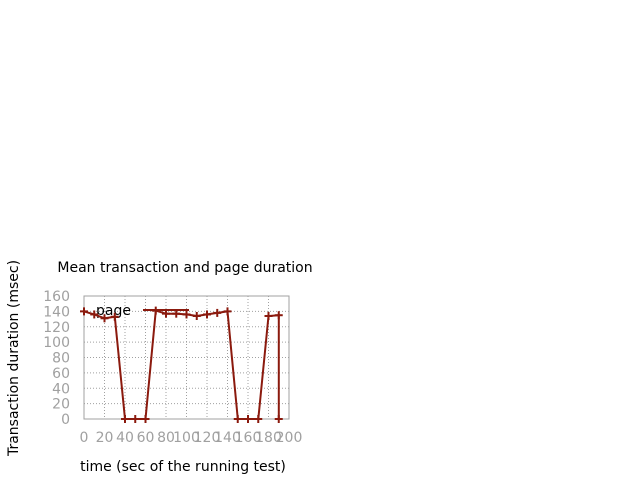 Image resolution: width=640 pixels, height=480 pixels. Describe the element at coordinates (181, 364) in the screenshot. I see `series-page` at that location.